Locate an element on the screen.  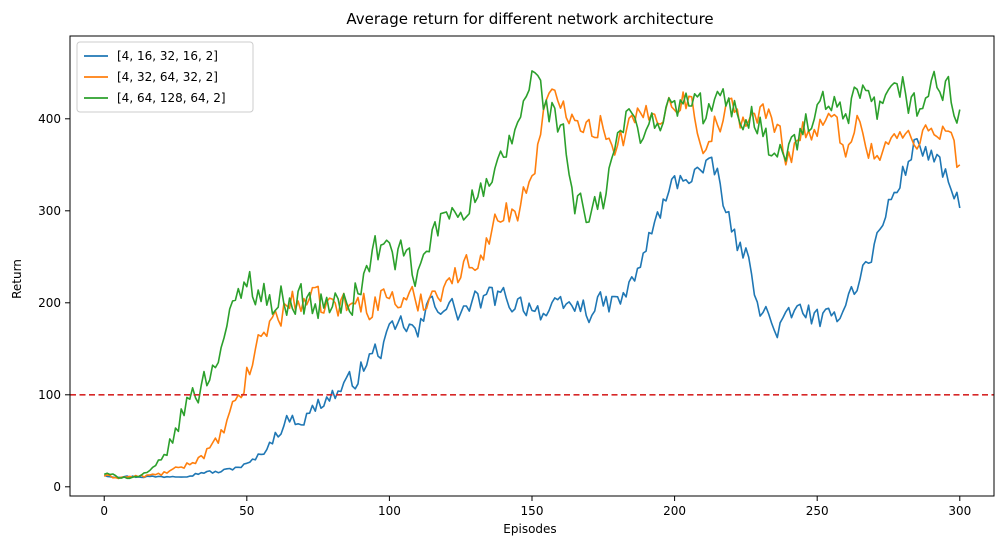
x-tick-label: 150 is located at coordinates (532, 511).